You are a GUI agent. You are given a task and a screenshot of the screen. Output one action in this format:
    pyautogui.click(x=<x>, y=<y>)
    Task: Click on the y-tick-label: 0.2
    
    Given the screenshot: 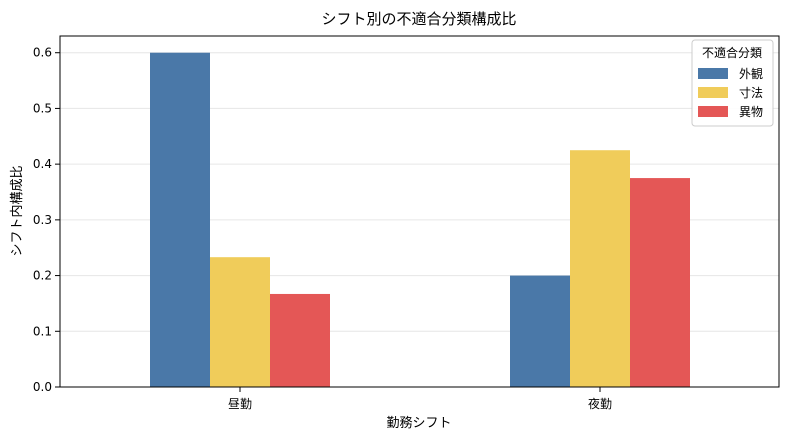 What is the action you would take?
    pyautogui.click(x=42, y=276)
    